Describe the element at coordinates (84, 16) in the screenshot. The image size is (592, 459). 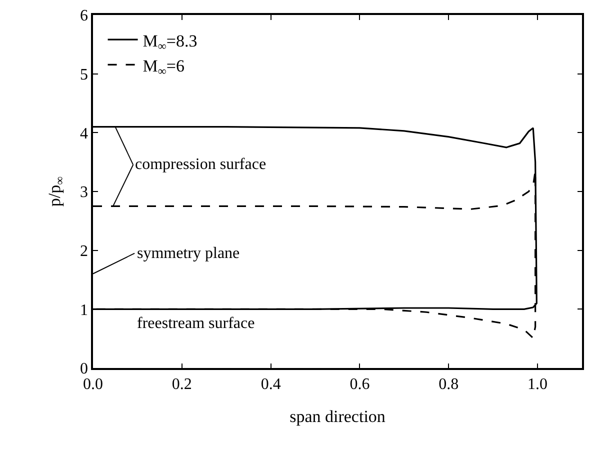
I see `y-tick-label: 6` at that location.